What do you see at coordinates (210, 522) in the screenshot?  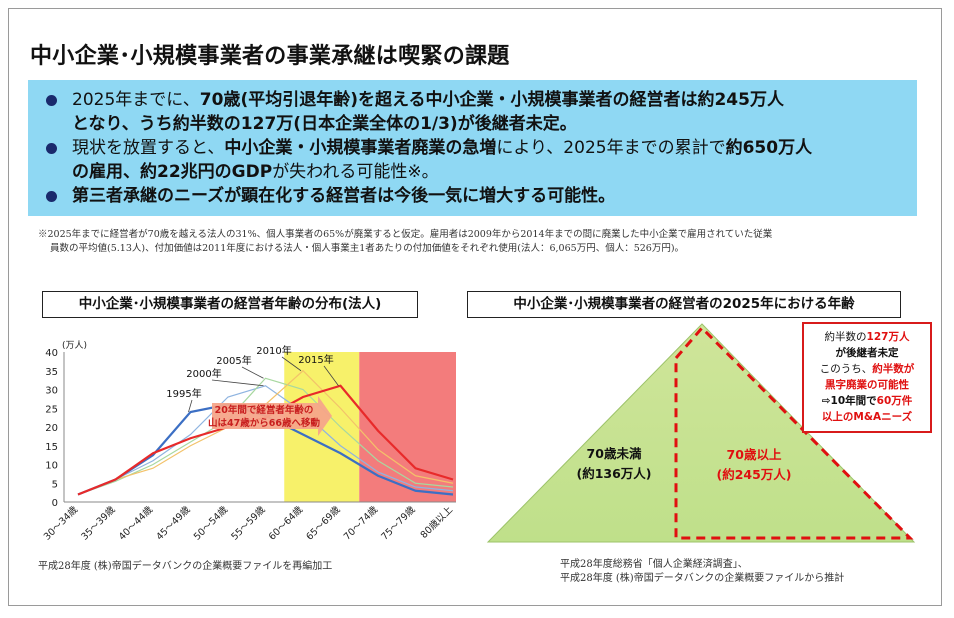 I see `x-tick-label: 50～54歳` at bounding box center [210, 522].